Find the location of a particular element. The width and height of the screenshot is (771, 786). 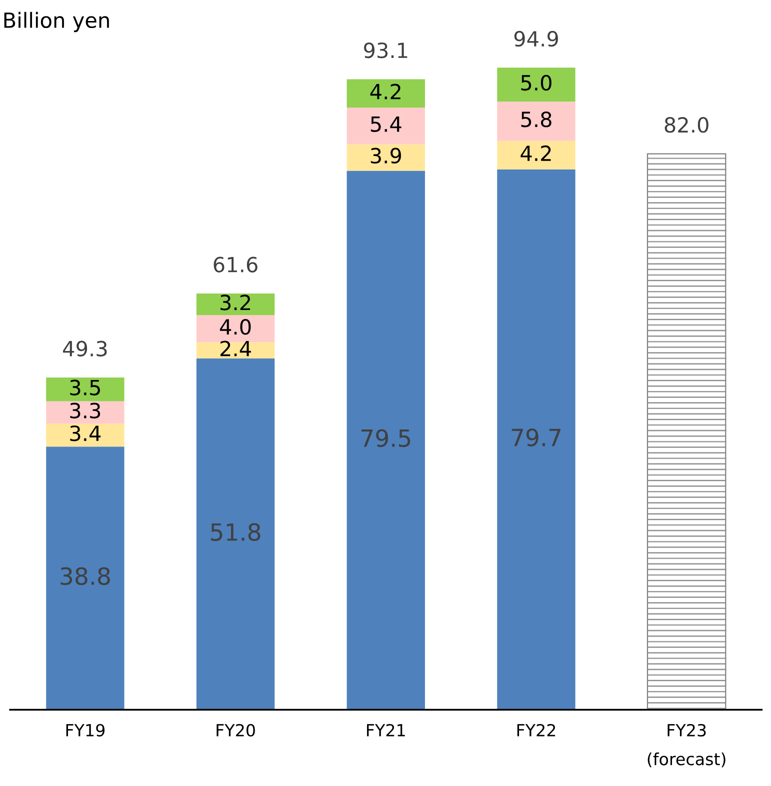

total-label: 49.3 is located at coordinates (85, 348).